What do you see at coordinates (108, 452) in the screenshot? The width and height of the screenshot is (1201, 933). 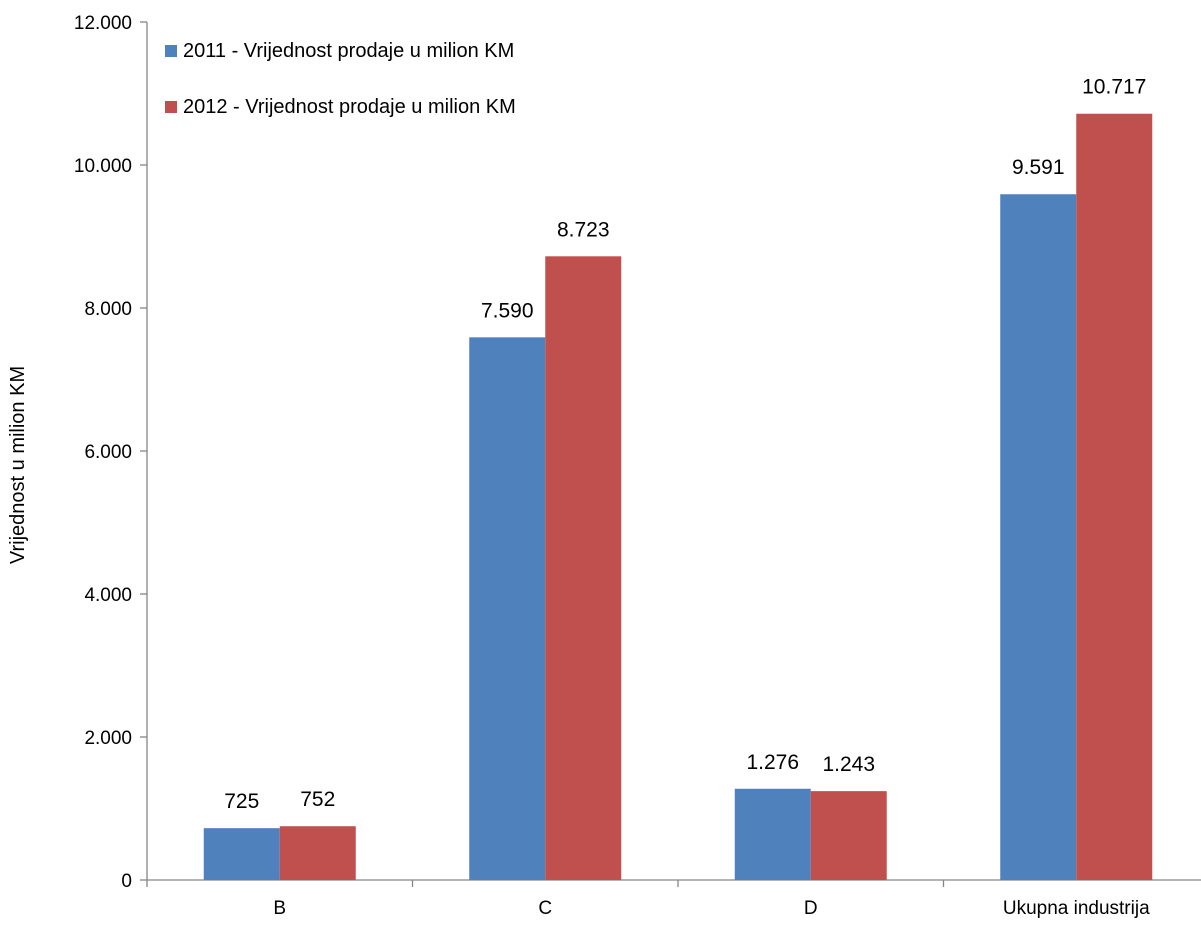 I see `y-tick-label: 6.000` at bounding box center [108, 452].